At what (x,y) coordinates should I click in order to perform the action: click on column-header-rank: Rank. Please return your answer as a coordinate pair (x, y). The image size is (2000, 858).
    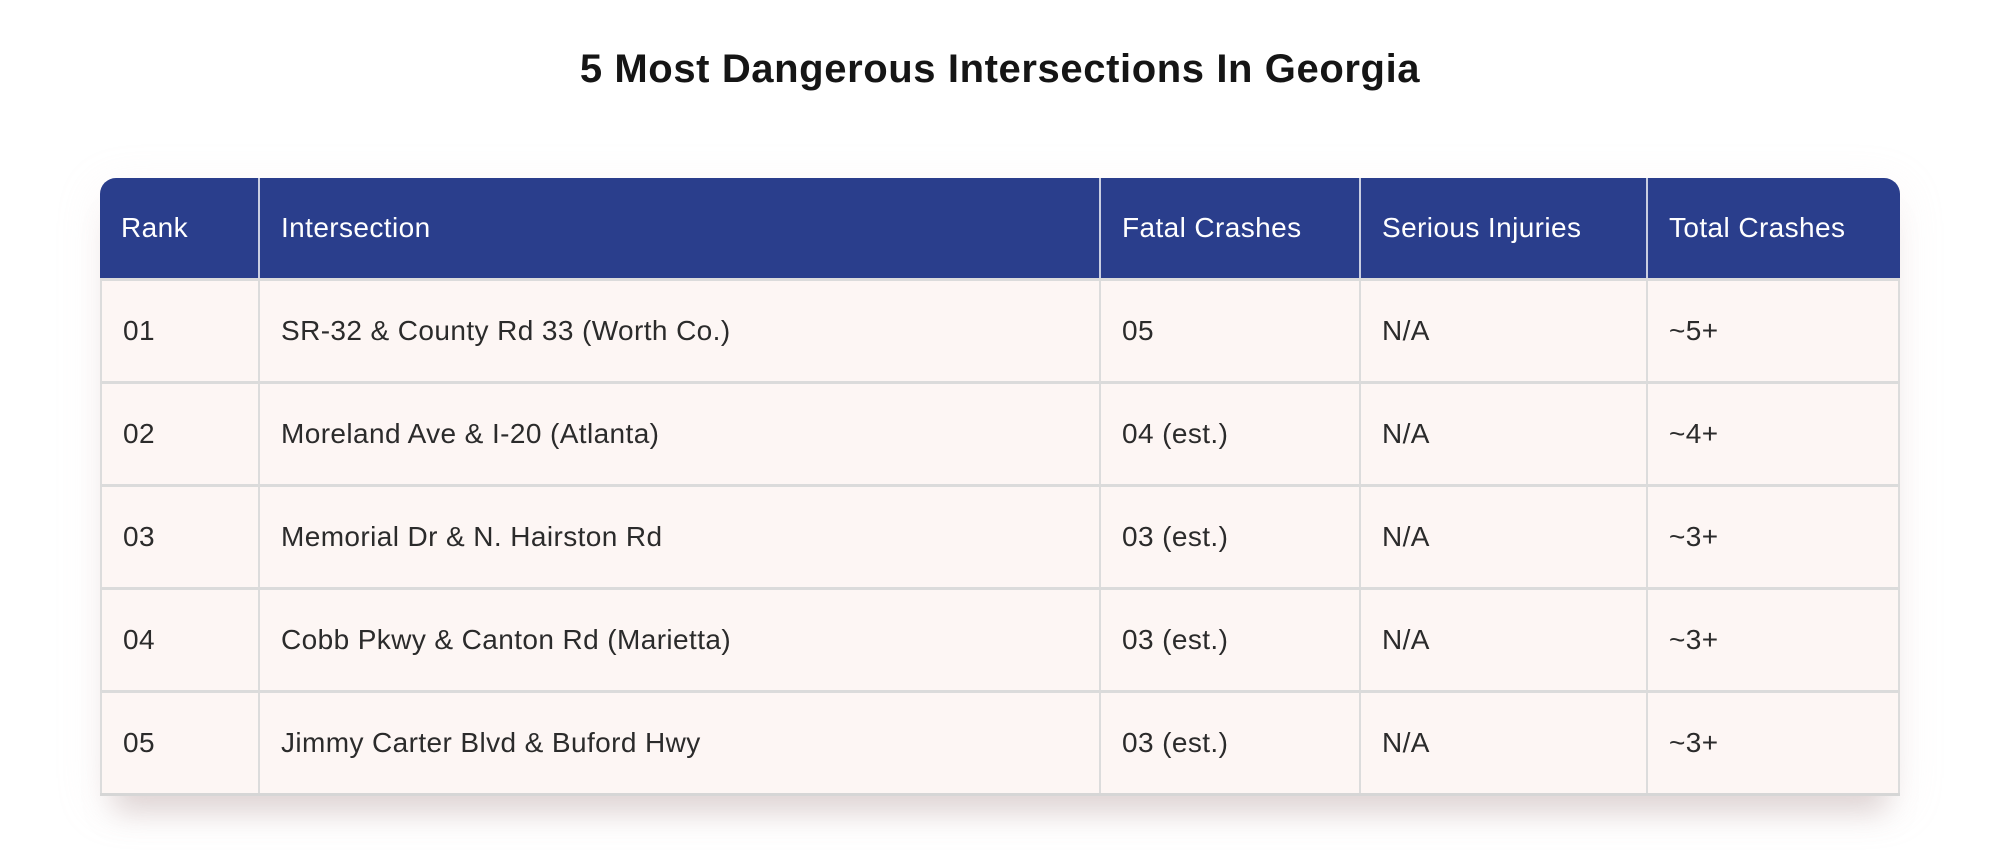
    Looking at the image, I should click on (180, 228).